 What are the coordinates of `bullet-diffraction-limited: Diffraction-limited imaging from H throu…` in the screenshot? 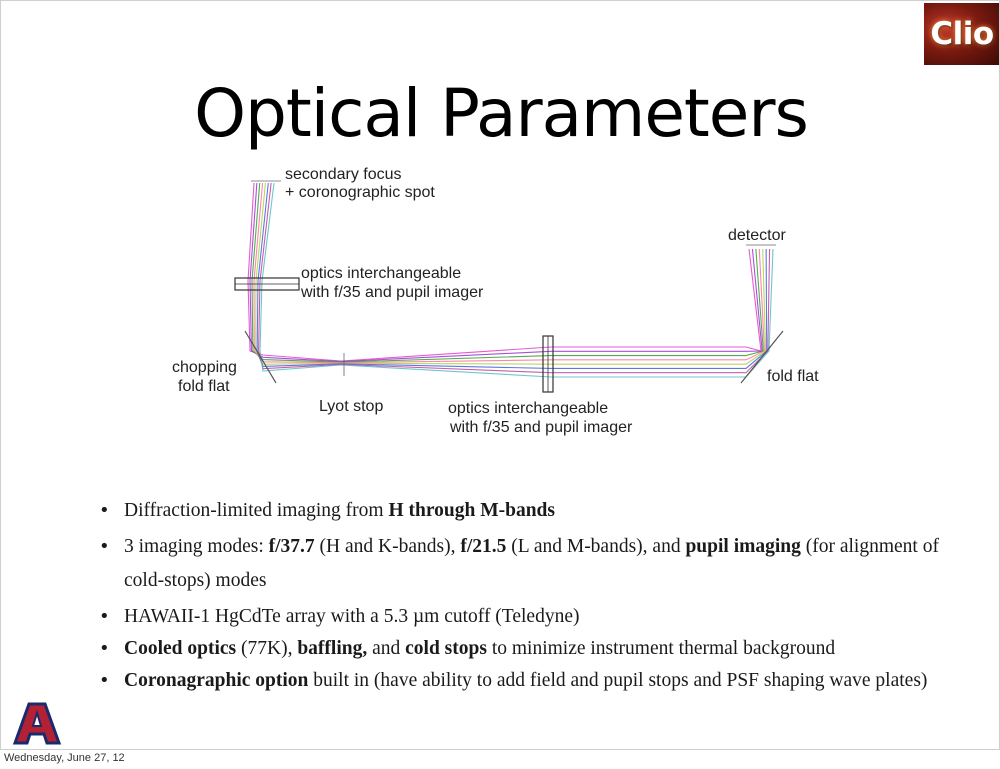 It's located at (527, 511).